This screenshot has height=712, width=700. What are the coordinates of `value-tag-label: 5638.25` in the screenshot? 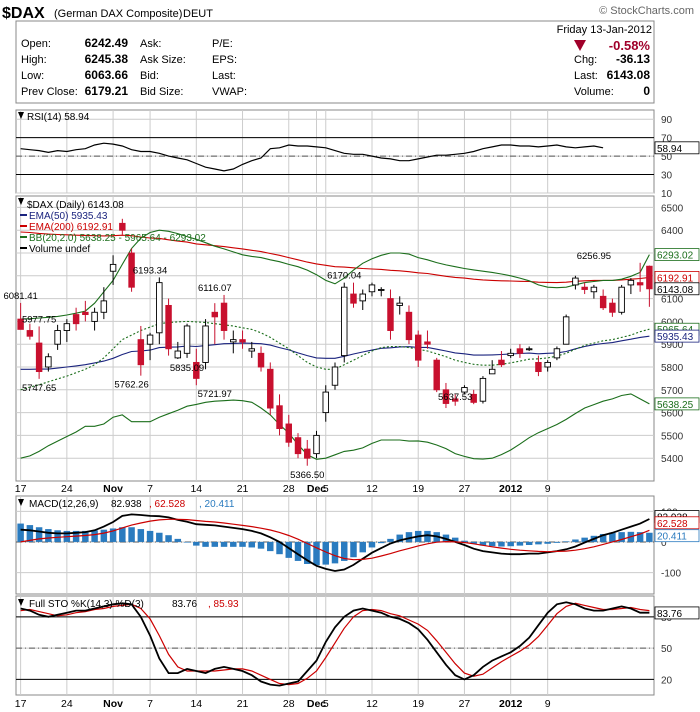 It's located at (675, 405).